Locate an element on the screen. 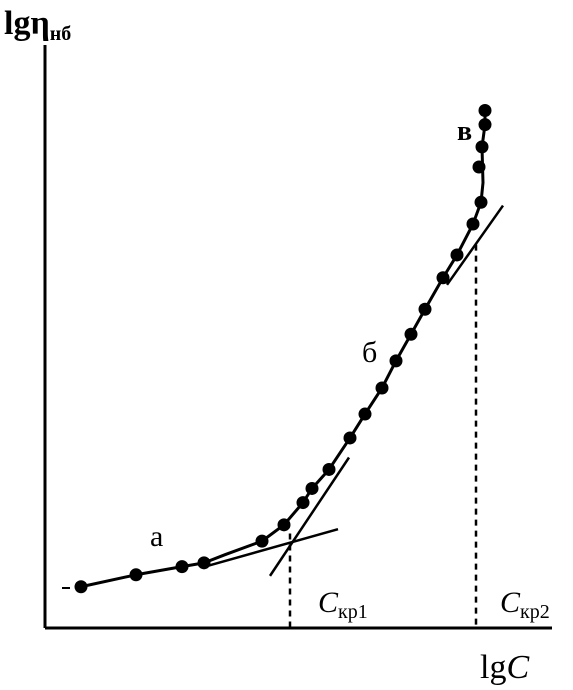 The height and width of the screenshot is (690, 573). critical-label-2-sub: кр2 is located at coordinates (535, 612).